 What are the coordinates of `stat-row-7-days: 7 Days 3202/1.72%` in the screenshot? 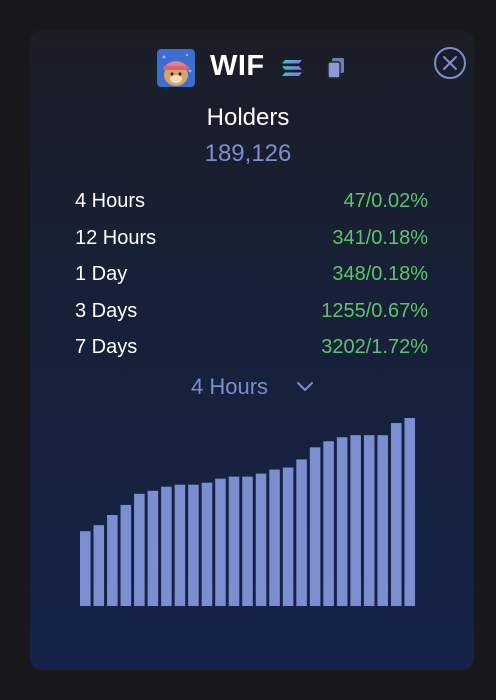 It's located at (251, 350).